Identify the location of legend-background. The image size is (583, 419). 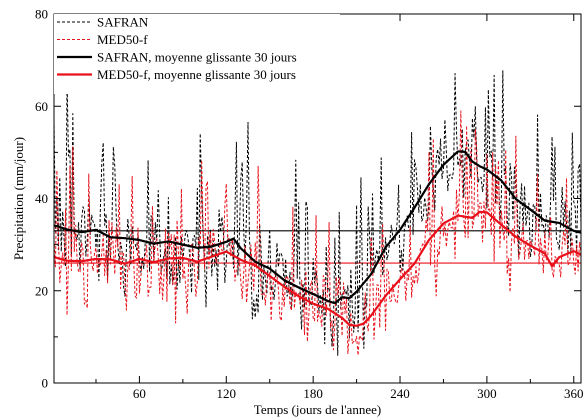
(197, 54).